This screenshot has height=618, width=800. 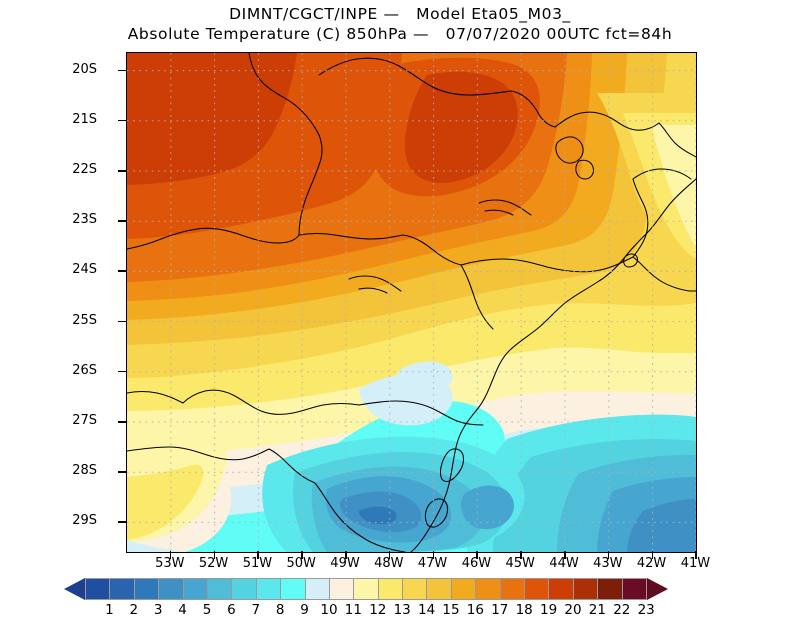 What do you see at coordinates (84, 119) in the screenshot?
I see `y-tick-label: 21S` at bounding box center [84, 119].